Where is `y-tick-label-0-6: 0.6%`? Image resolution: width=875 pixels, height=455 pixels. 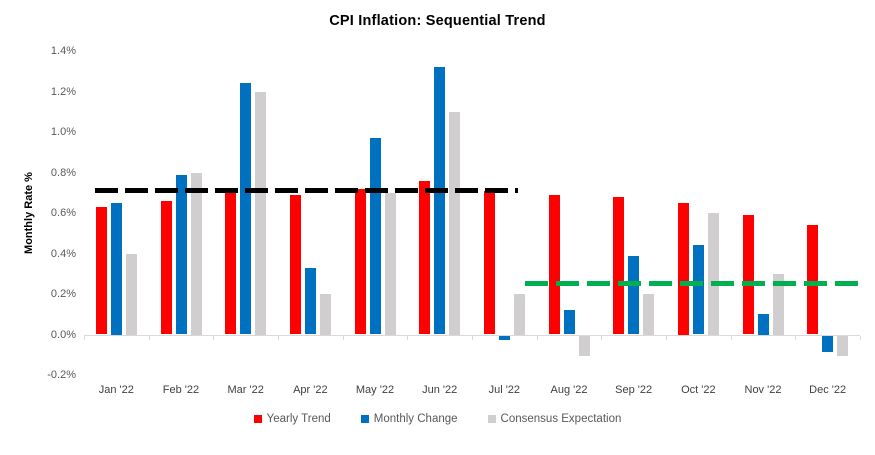 y-tick-label-0-6: 0.6% is located at coordinates (63, 213).